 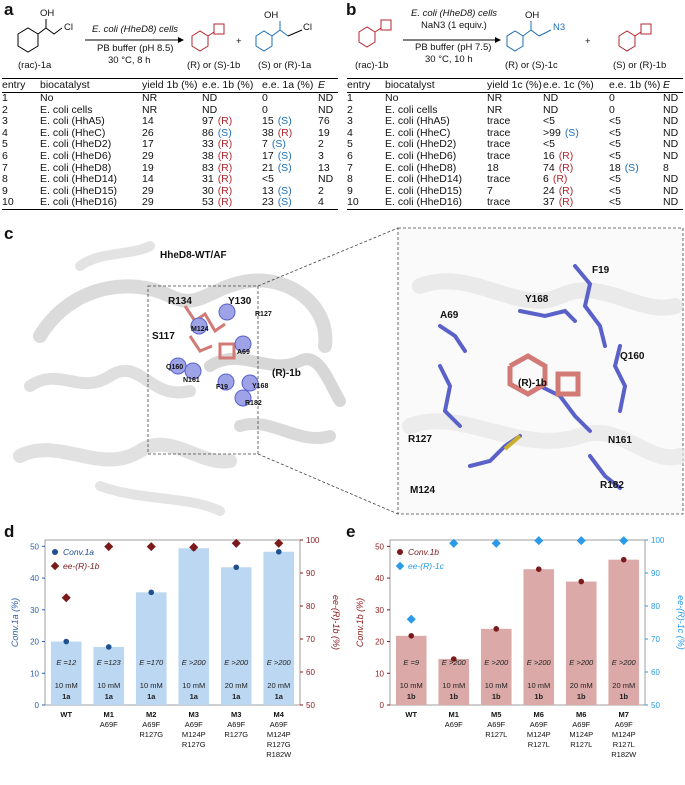 What do you see at coordinates (372, 65) in the screenshot?
I see `scheme-b-substrate: (rac)-1b` at bounding box center [372, 65].